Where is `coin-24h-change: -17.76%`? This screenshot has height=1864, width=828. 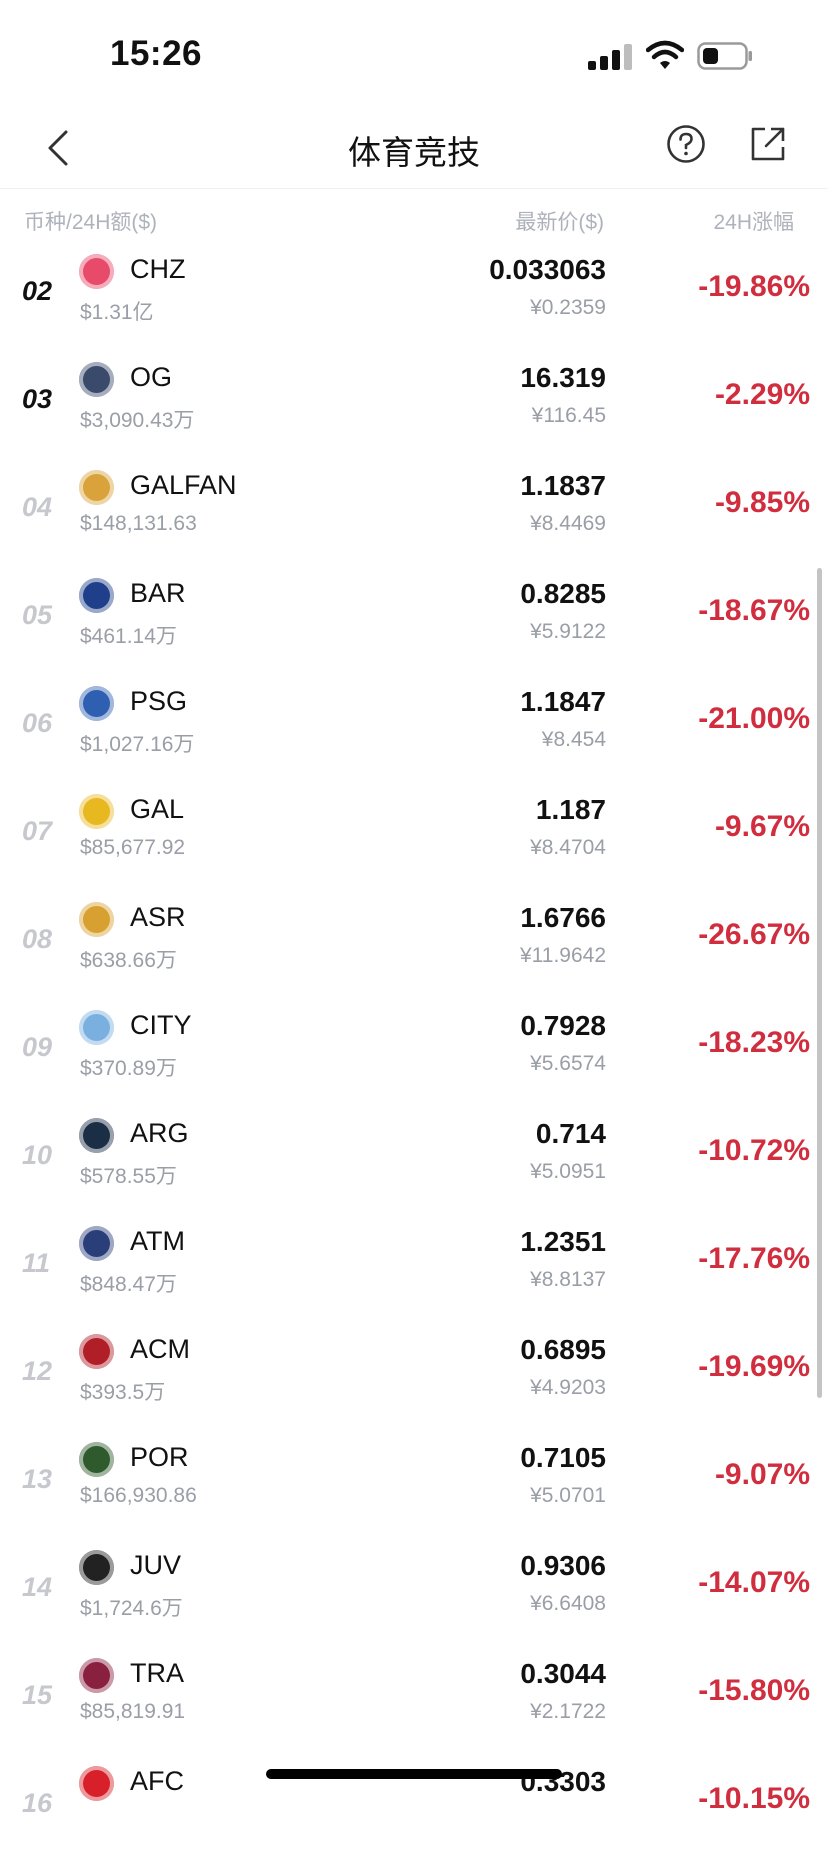 coin-24h-change: -17.76% is located at coordinates (754, 1258).